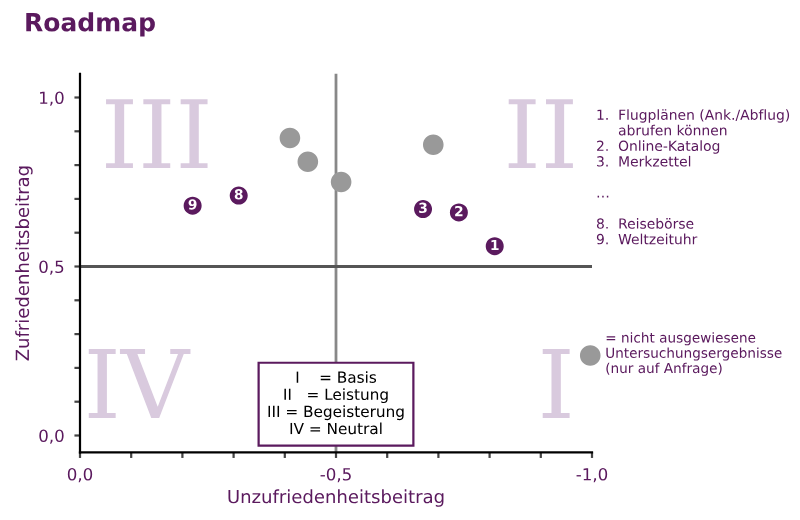  I want to click on x-tick-label: -1,0, so click(592, 475).